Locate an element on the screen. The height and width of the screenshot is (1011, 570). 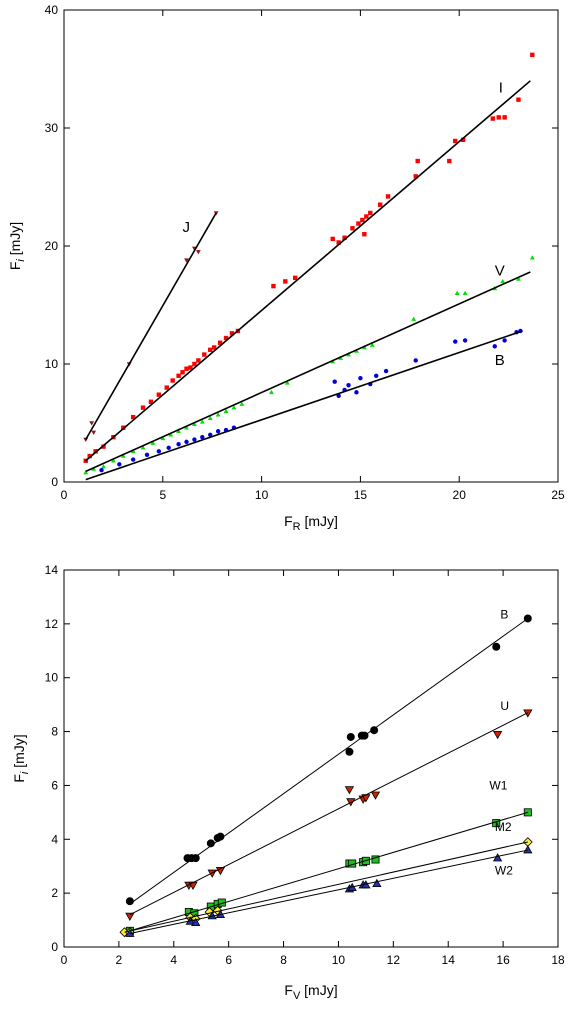
x-tick-label: 4 is located at coordinates (173, 960).